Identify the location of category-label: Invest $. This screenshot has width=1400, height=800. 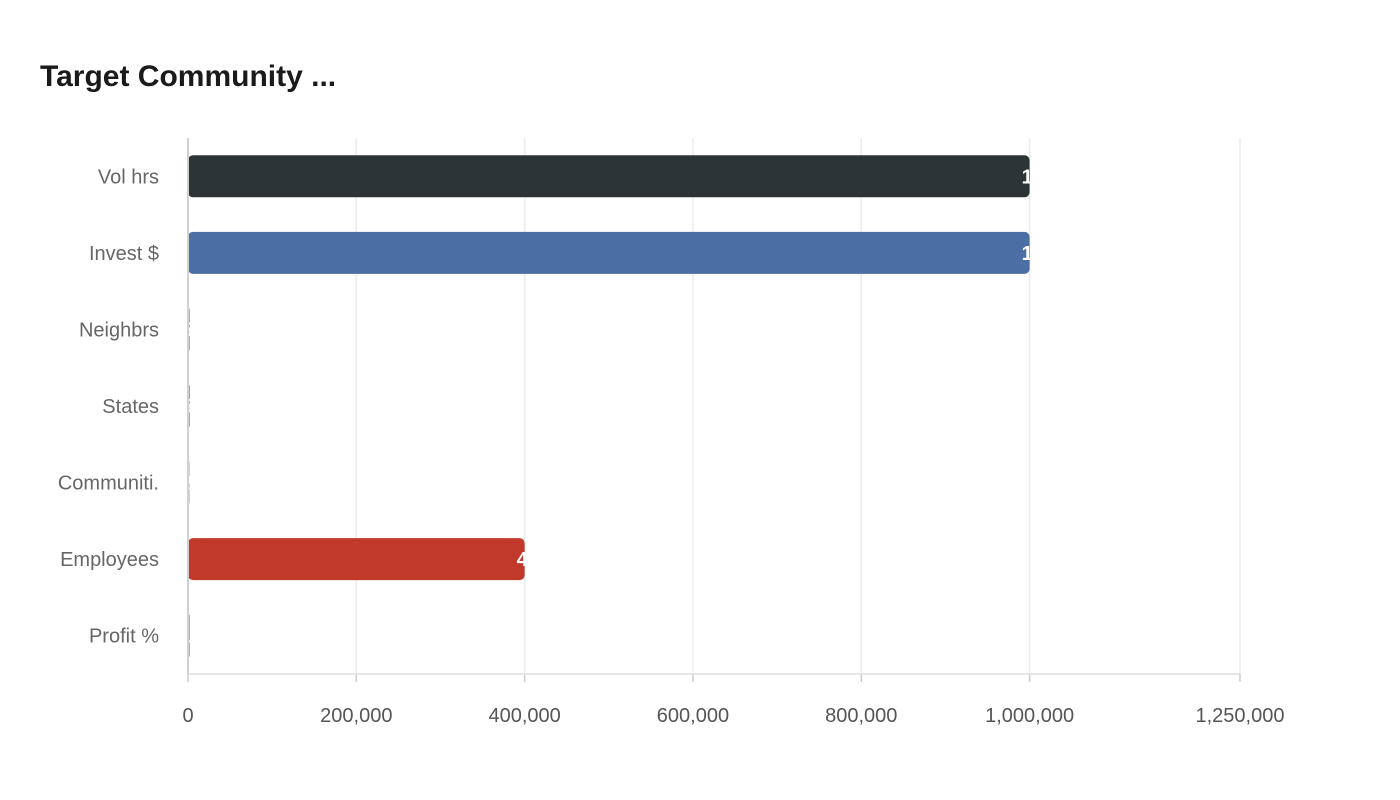
(124, 254).